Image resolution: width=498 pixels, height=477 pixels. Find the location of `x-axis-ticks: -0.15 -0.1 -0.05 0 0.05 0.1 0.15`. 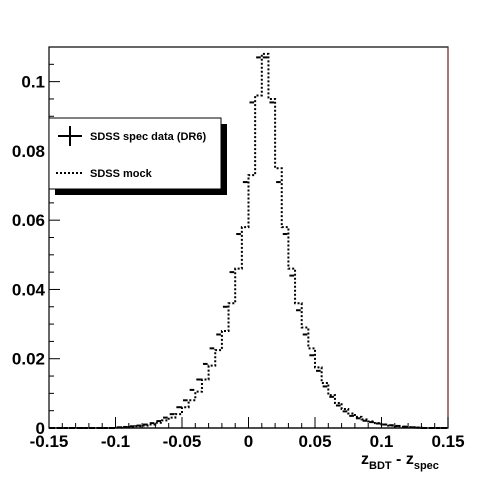

x-axis-ticks: -0.15 -0.1 -0.05 0 0.05 0.1 0.15 is located at coordinates (247, 434).